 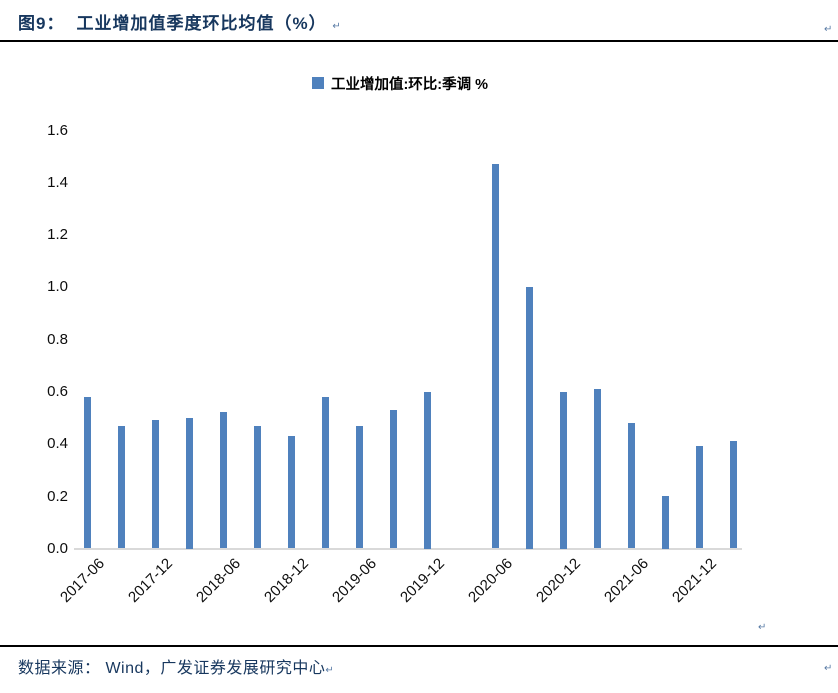 I want to click on x-tick-label: 2017-12, so click(x=151, y=580).